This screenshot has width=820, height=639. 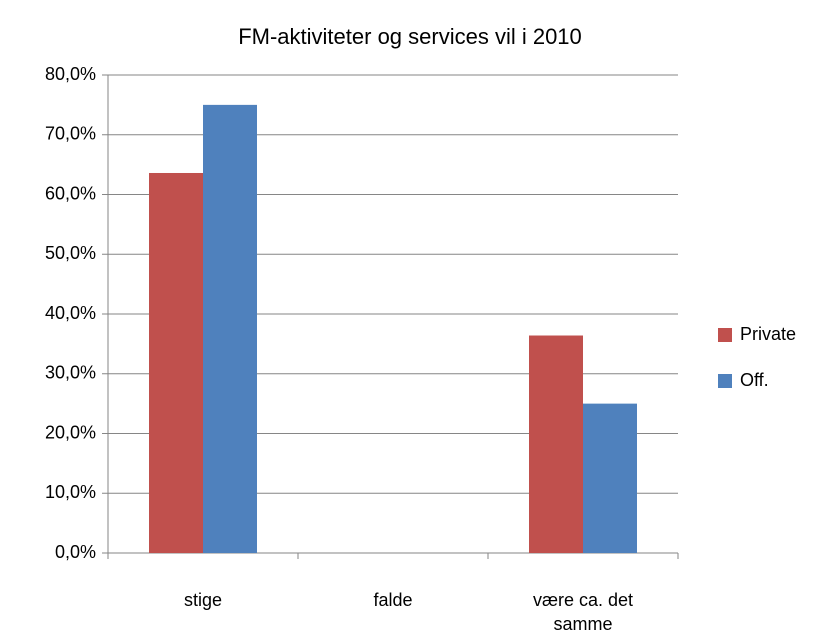 What do you see at coordinates (754, 380) in the screenshot?
I see `legend-label: Off.` at bounding box center [754, 380].